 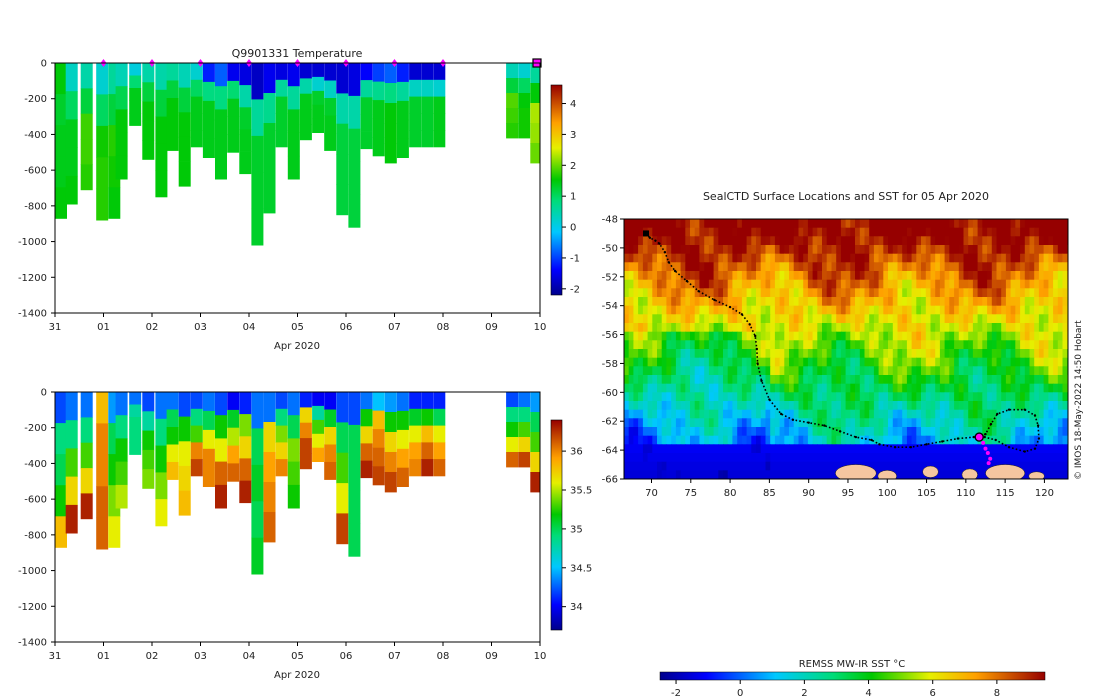 What do you see at coordinates (297, 53) in the screenshot?
I see `temperature-title: Q9901331 Temperature` at bounding box center [297, 53].